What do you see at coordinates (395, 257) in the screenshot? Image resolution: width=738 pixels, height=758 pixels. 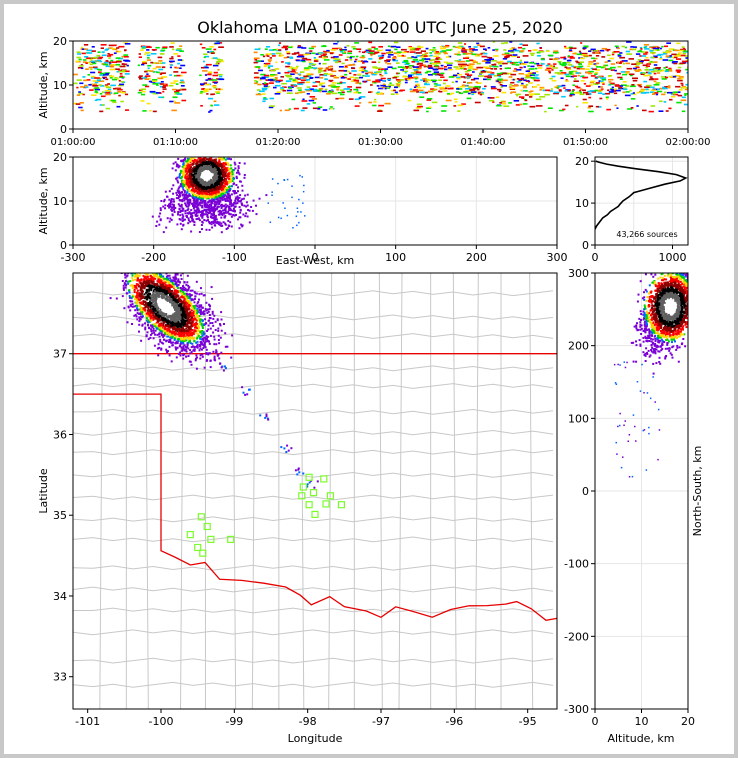 I see `x-tick-label: 100` at bounding box center [395, 257].